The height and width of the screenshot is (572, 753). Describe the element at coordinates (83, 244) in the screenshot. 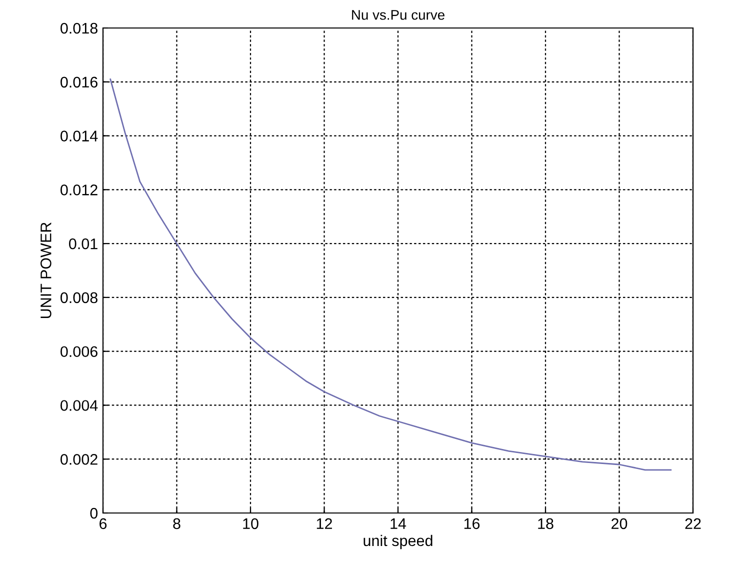

I see `y-tick-label: 0.01` at that location.